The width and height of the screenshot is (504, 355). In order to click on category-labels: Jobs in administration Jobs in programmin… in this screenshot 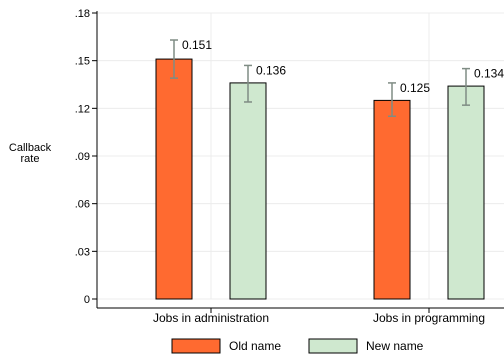, I will do `click(319, 318)`.